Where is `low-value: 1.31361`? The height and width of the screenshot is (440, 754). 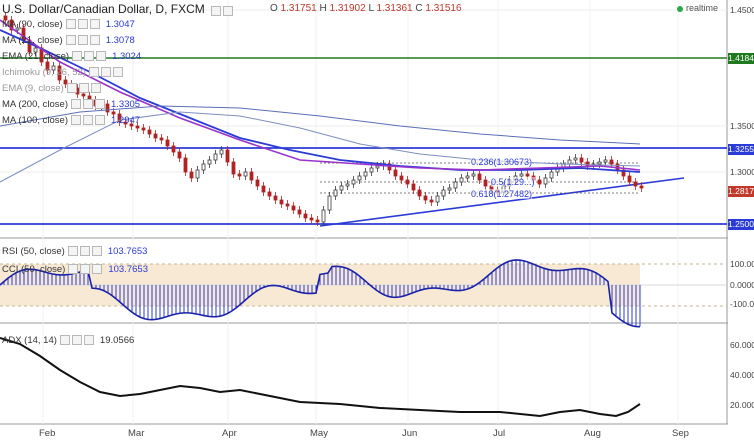
low-value: 1.31361 is located at coordinates (394, 8).